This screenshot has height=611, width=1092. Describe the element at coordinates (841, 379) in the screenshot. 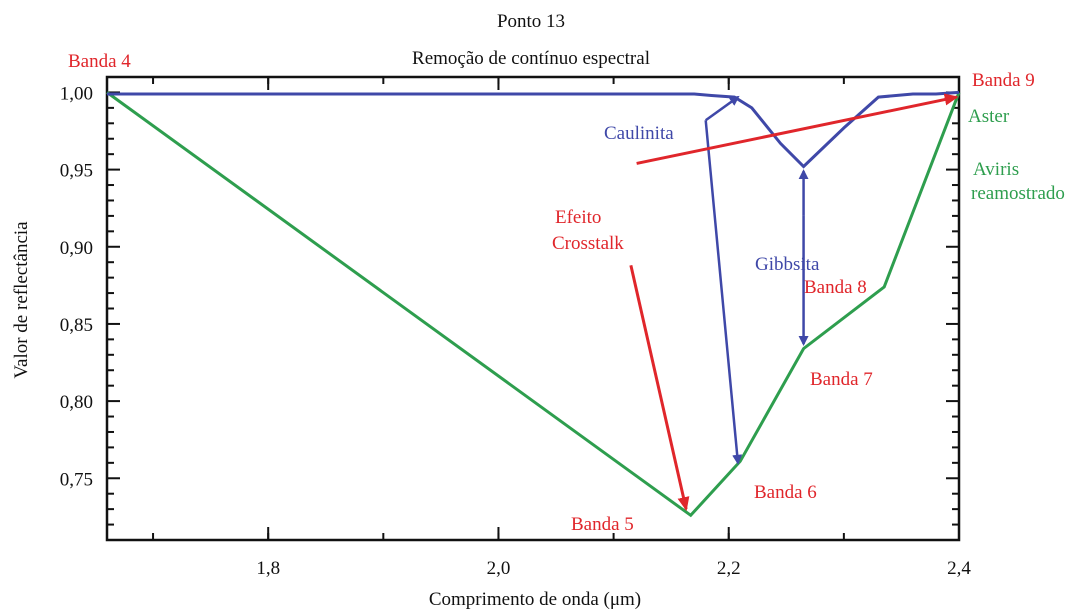

I see `band-label-banda-7: Banda 7` at that location.